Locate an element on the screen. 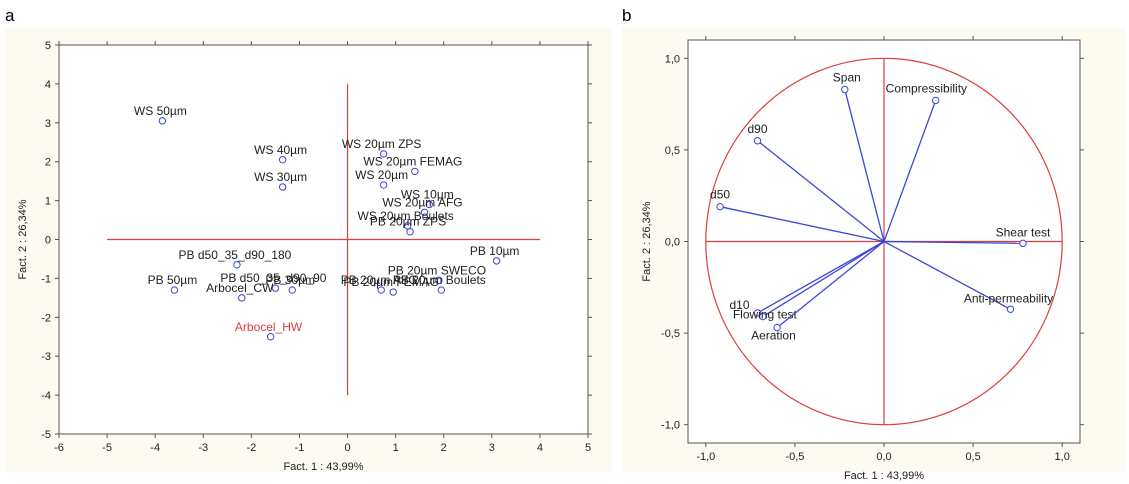  panel-label-b: b is located at coordinates (627, 15).